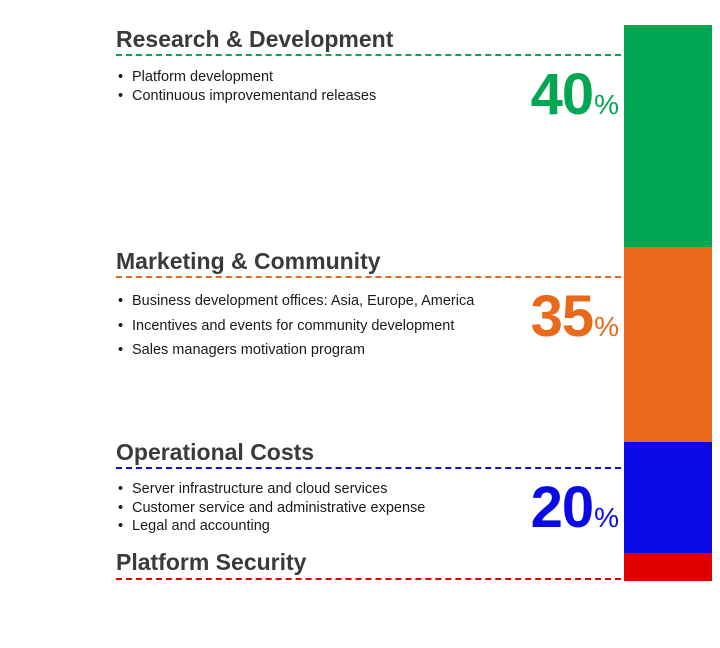  Describe the element at coordinates (270, 489) in the screenshot. I see `bullet-item: Server infrastructure and cloud services` at that location.